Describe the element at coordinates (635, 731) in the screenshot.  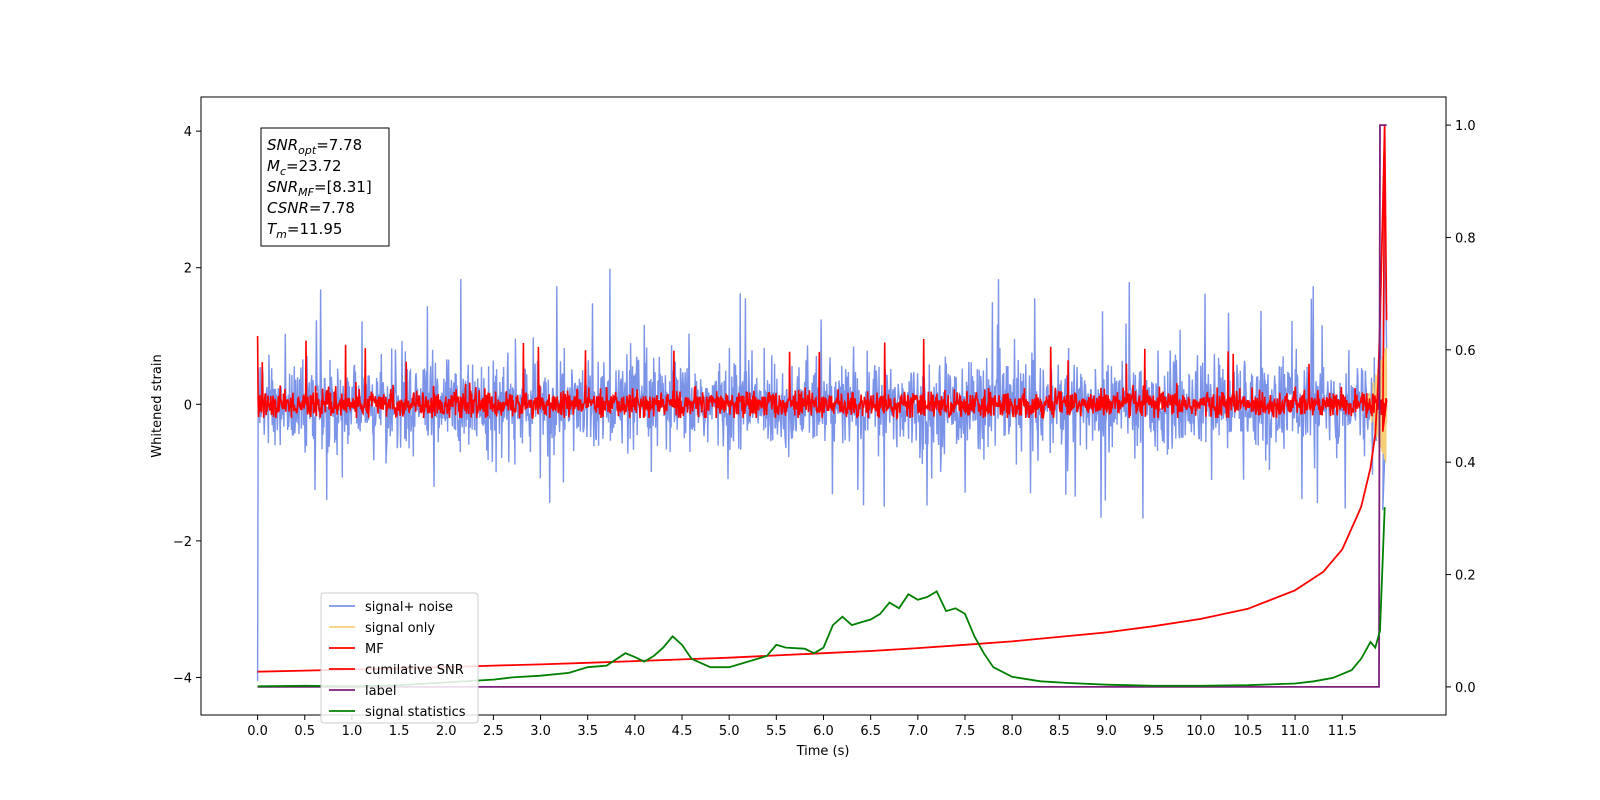
I see `x-tick-label: 4.0` at that location.